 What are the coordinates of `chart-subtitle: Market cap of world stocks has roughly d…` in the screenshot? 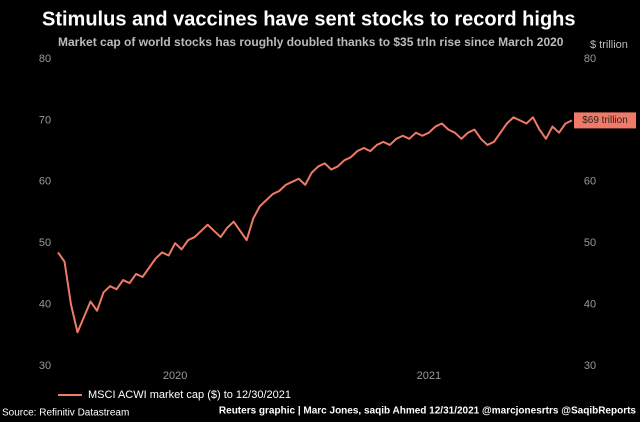 It's located at (311, 42).